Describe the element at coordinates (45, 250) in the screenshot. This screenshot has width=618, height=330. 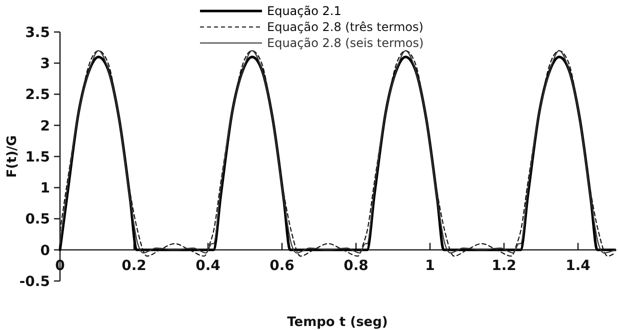
I see `y-tick-label: 0` at that location.